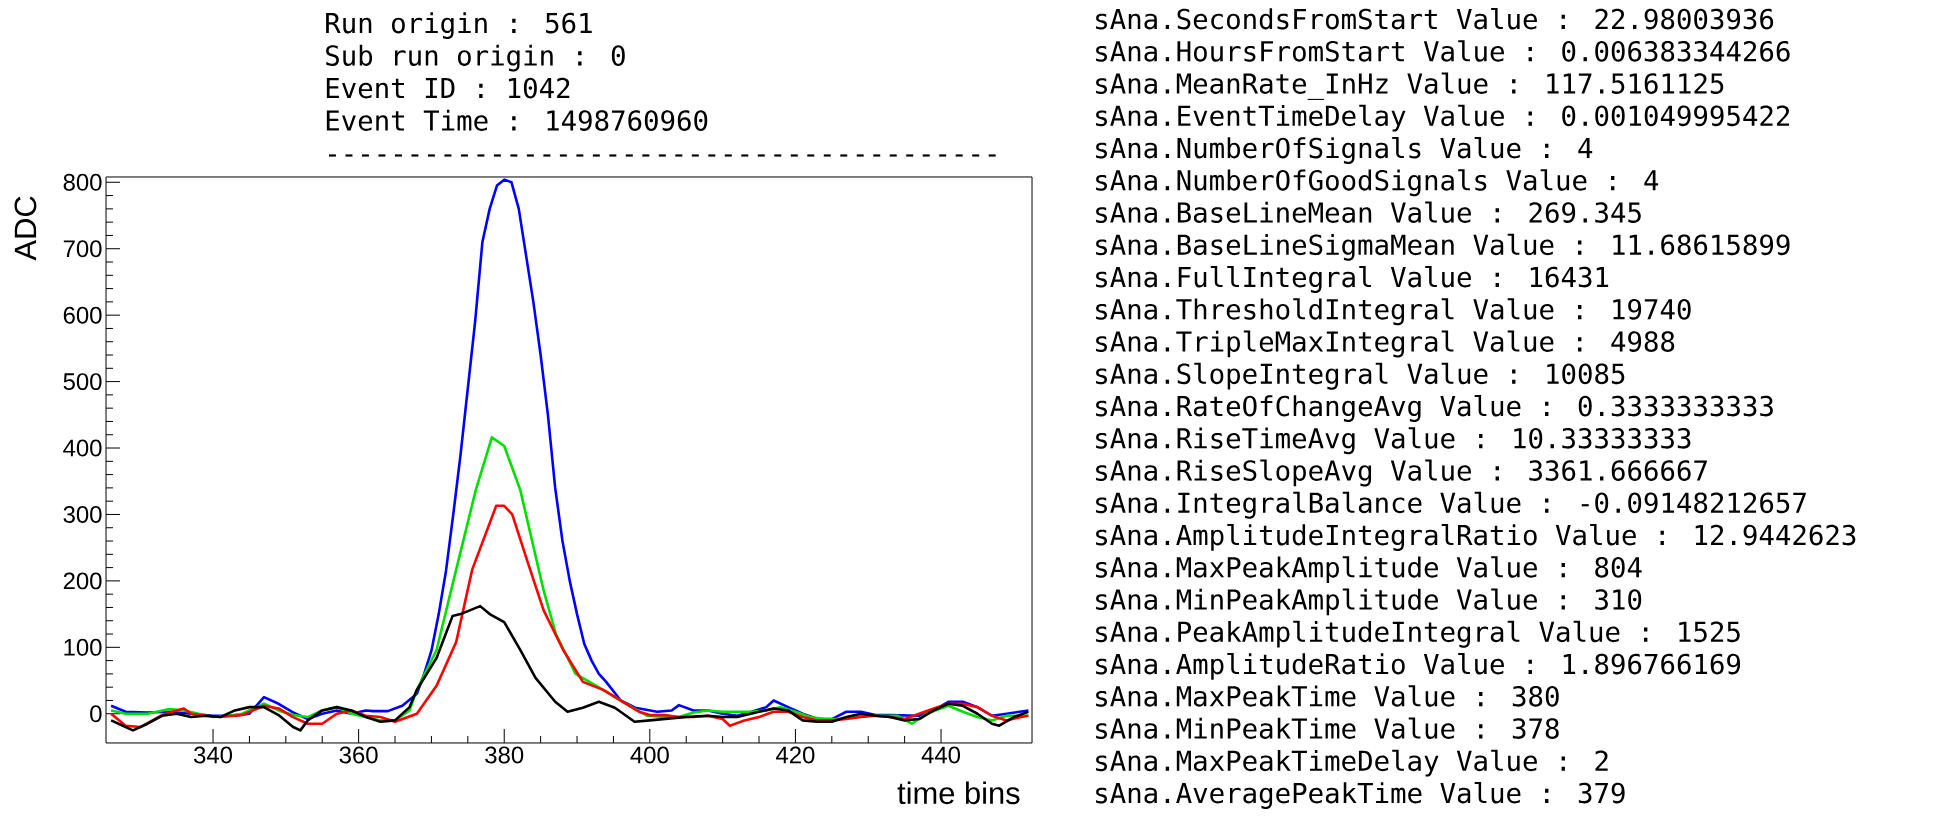 The height and width of the screenshot is (820, 1942). What do you see at coordinates (475, 58) in the screenshot?
I see `text: Sub run origin : 0` at bounding box center [475, 58].